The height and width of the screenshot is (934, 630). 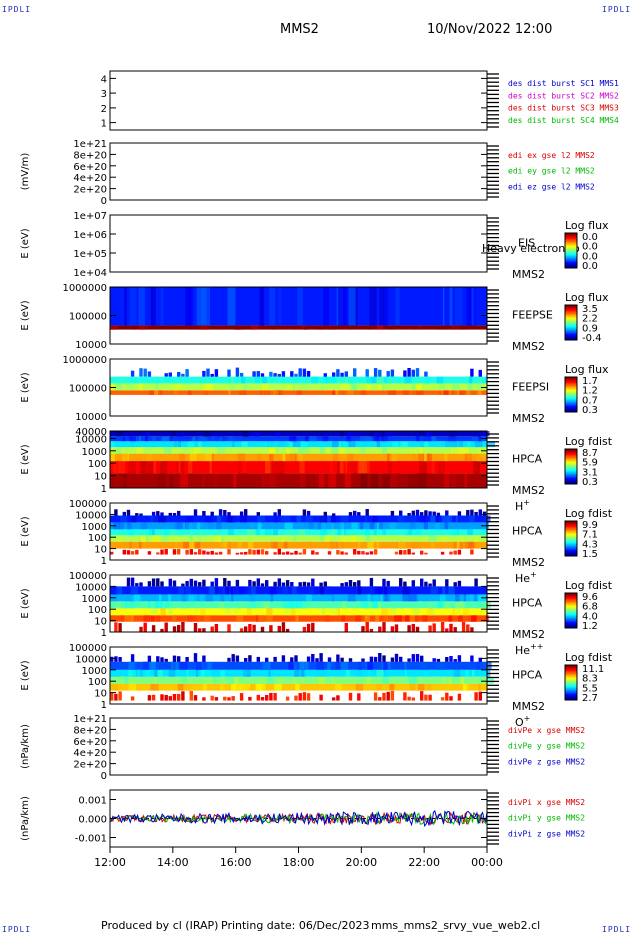 I want to click on colorbar-tick-label: 2.2, so click(x=590, y=319).